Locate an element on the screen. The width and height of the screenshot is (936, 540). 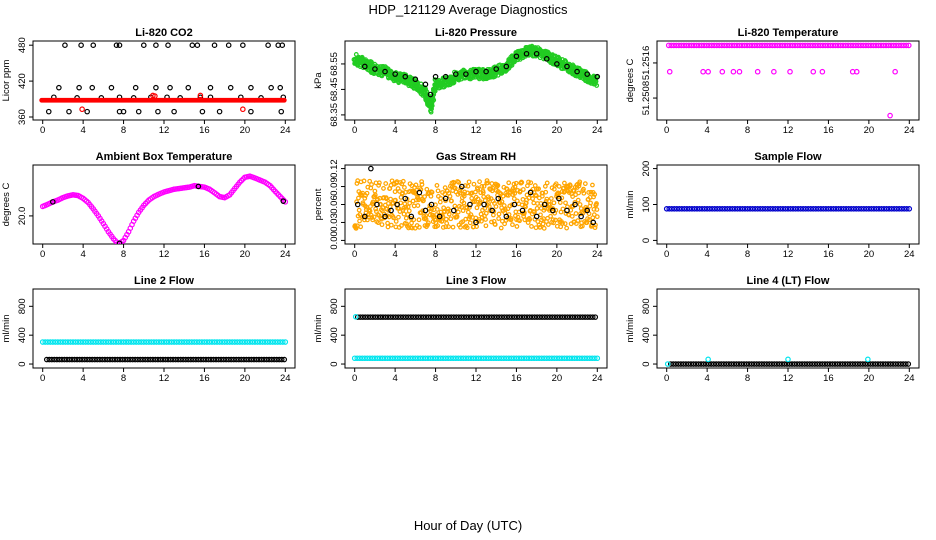
x-tick-label: 8 is located at coordinates (435, 130).